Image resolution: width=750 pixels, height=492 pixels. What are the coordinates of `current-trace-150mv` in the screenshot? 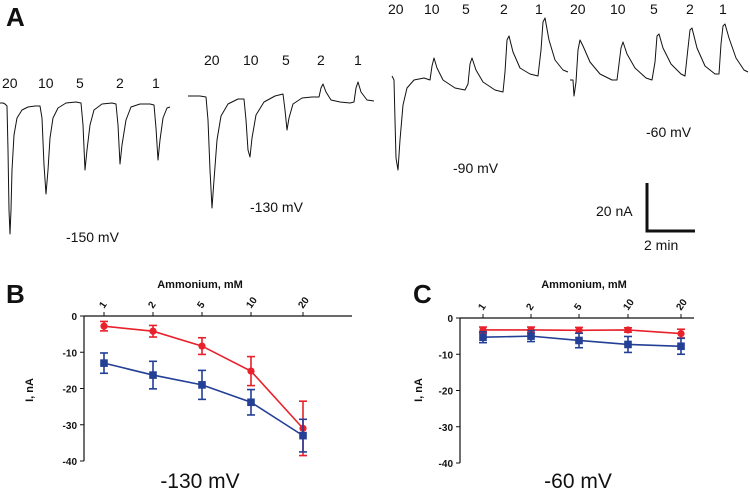 It's located at (85, 168).